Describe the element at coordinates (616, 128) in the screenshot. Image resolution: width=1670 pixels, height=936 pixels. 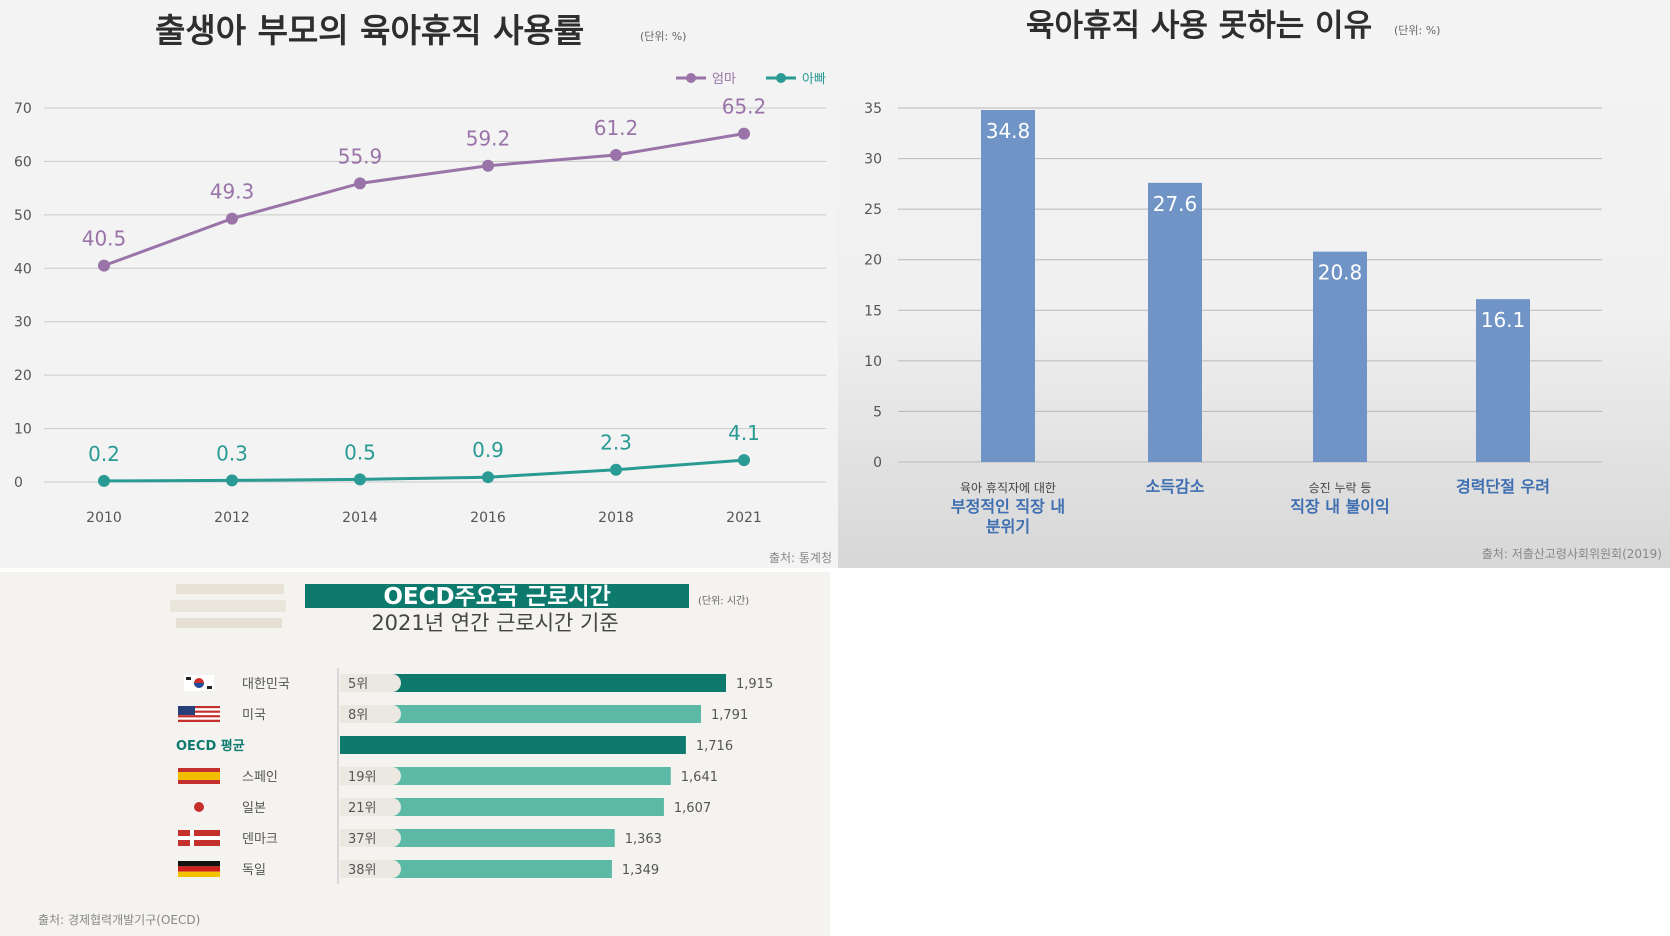
I see `data-label: 61.2` at that location.